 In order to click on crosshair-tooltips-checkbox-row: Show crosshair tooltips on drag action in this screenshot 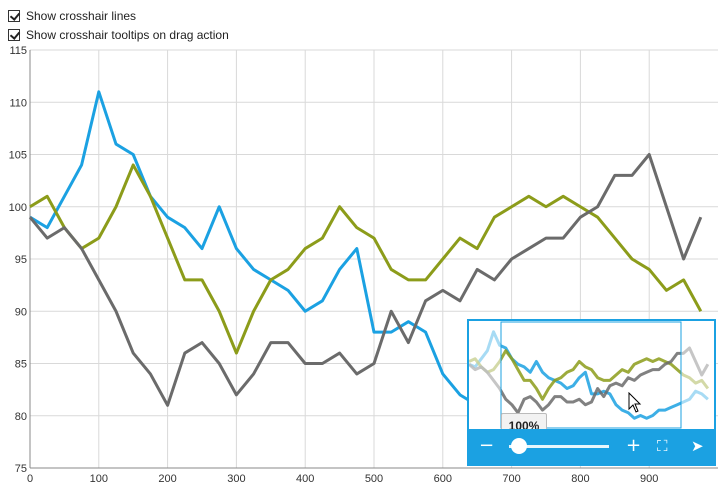, I will do `click(118, 35)`.